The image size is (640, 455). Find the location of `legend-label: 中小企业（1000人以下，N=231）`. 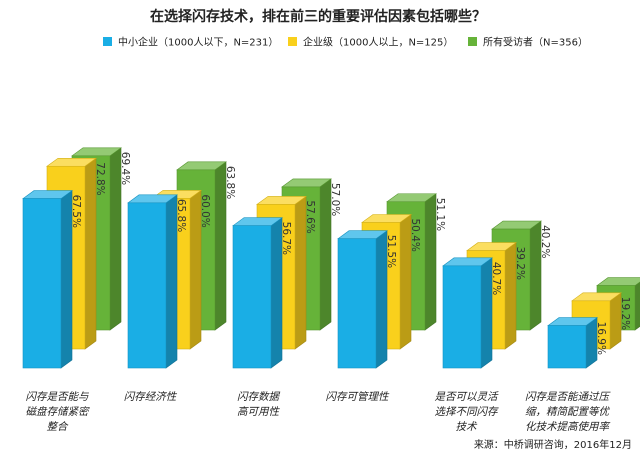

legend-label: 中小企业（1000人以下，N=231） is located at coordinates (198, 42).